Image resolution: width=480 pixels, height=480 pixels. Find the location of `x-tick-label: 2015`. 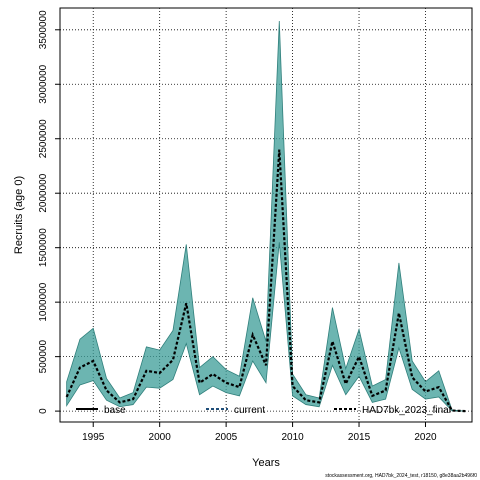

x-tick-label: 2015 is located at coordinates (359, 437).